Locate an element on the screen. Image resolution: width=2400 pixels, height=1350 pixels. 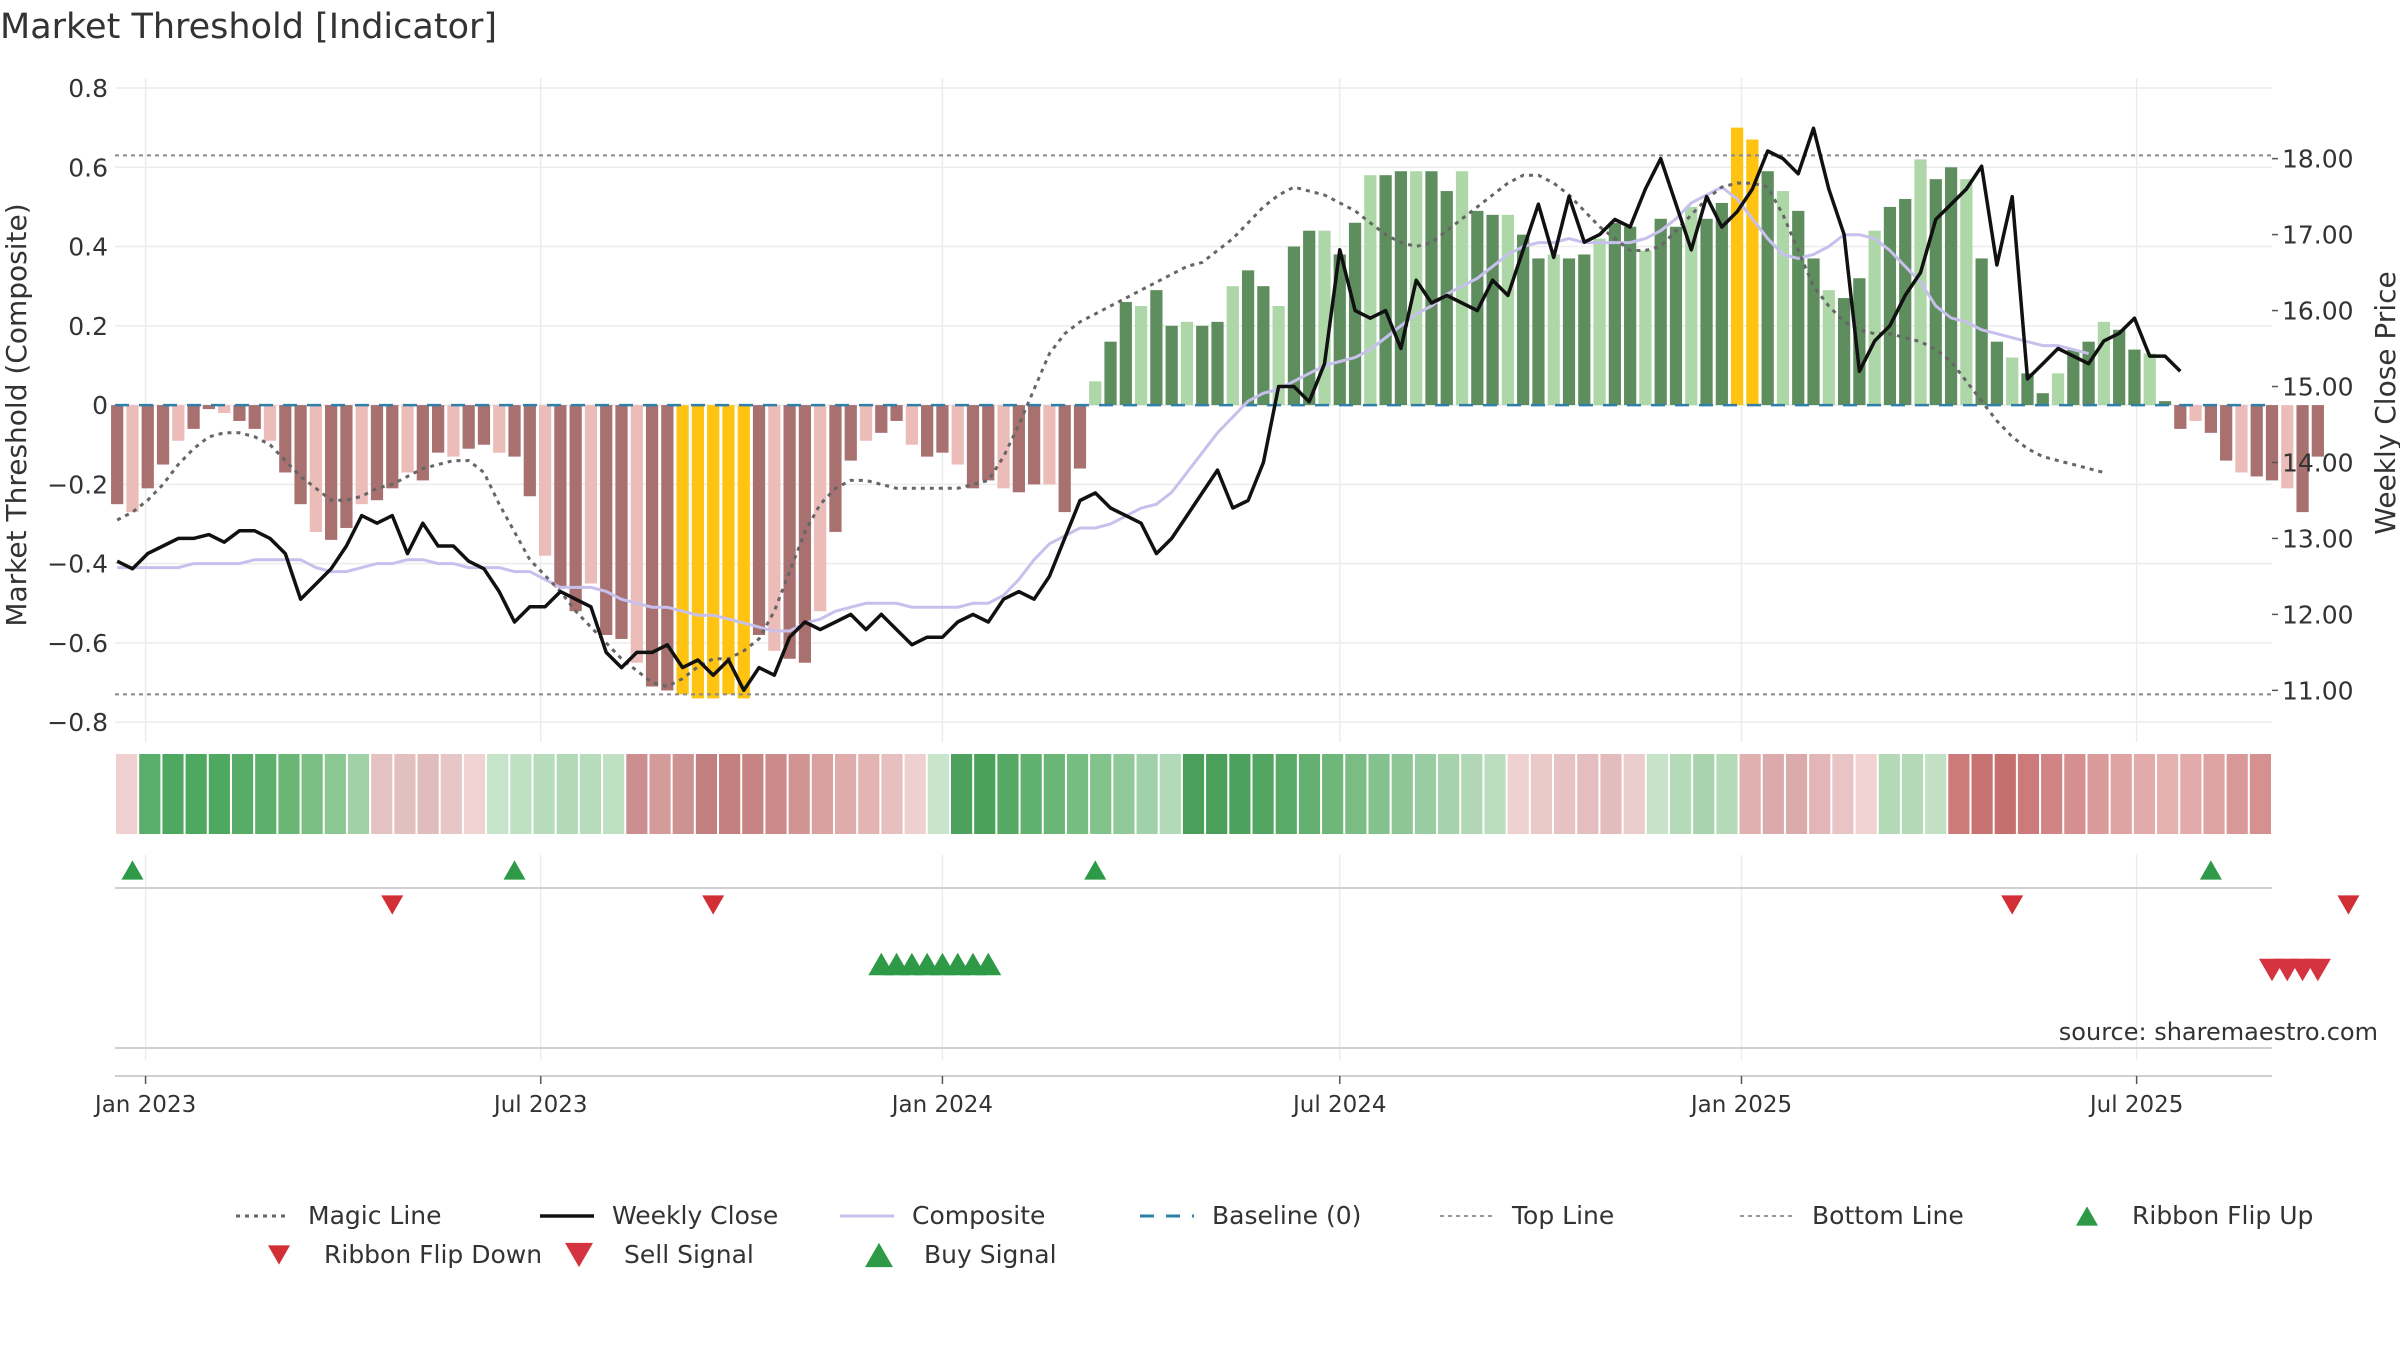
legend-swatch-sell is located at coordinates (579, 1255).